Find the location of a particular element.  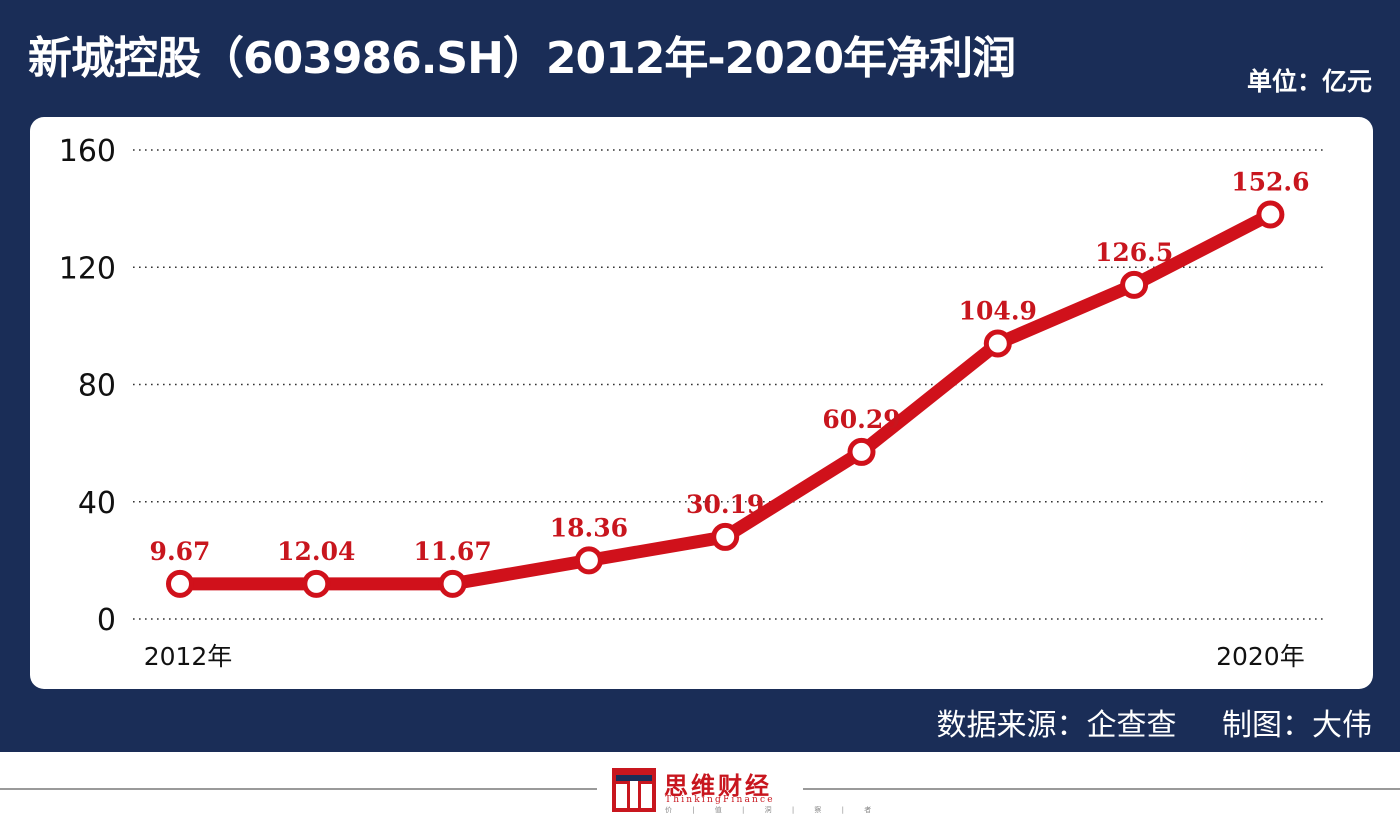

brand-logo: 思维财经 ThinkingFinance 价 | 值 | 洞 | 察 | 者 is located at coordinates (741, 791).